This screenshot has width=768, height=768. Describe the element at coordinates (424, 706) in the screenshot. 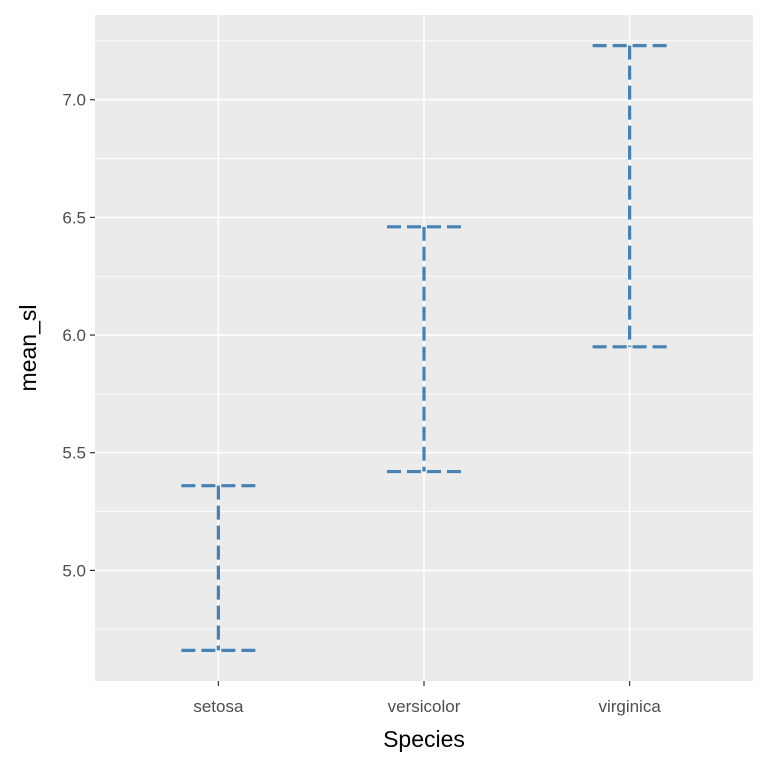

I see `x-tick-label: versicolor` at that location.